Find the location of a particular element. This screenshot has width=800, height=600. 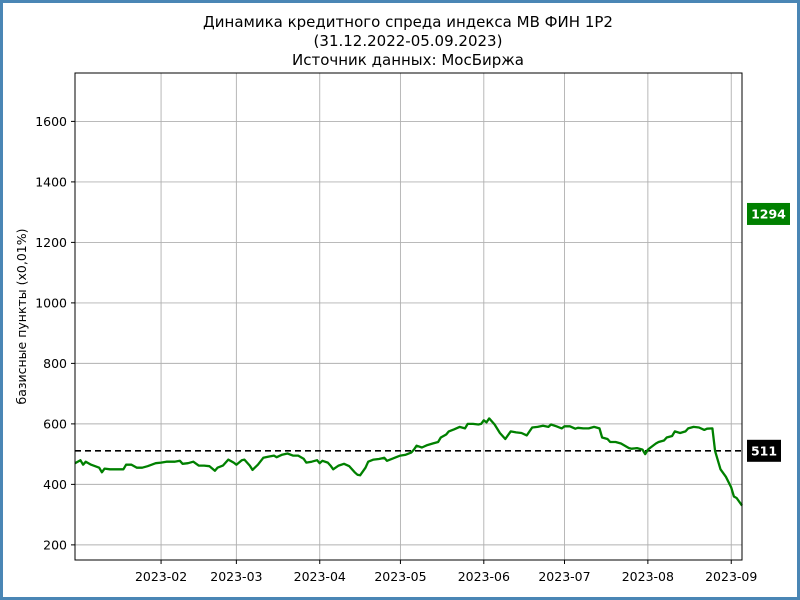

reference-value-badge-text: 511 is located at coordinates (764, 450).